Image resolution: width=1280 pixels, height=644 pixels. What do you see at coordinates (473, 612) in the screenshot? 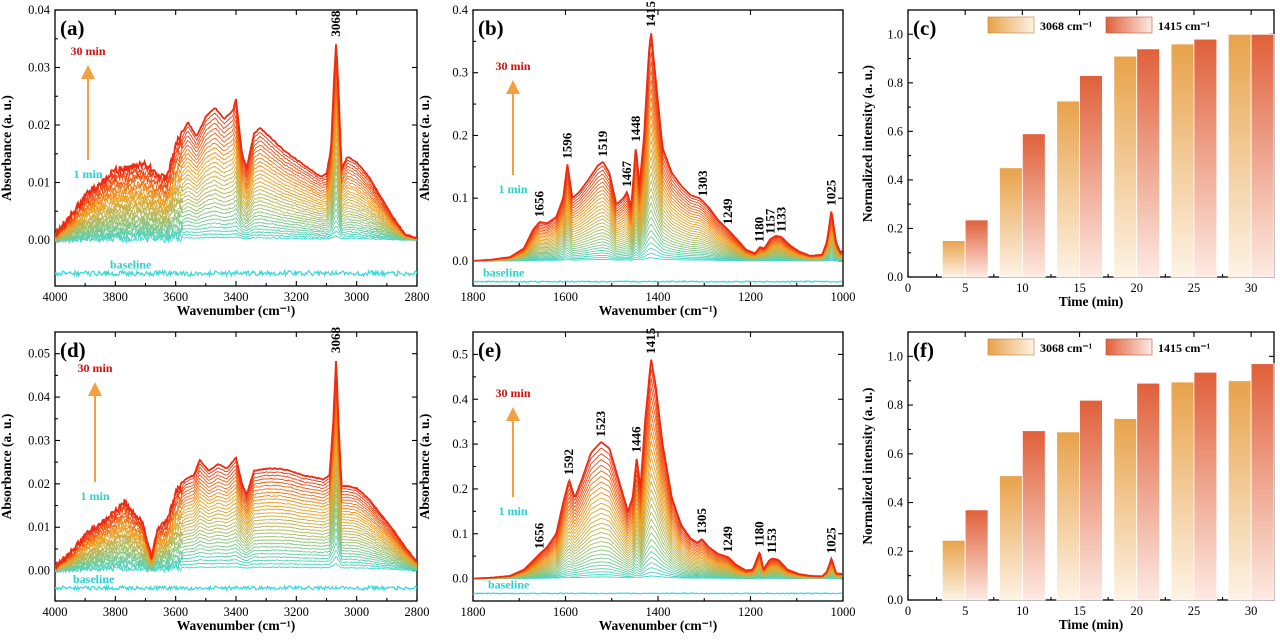
I see `x-tick-label: 1800` at bounding box center [473, 612].